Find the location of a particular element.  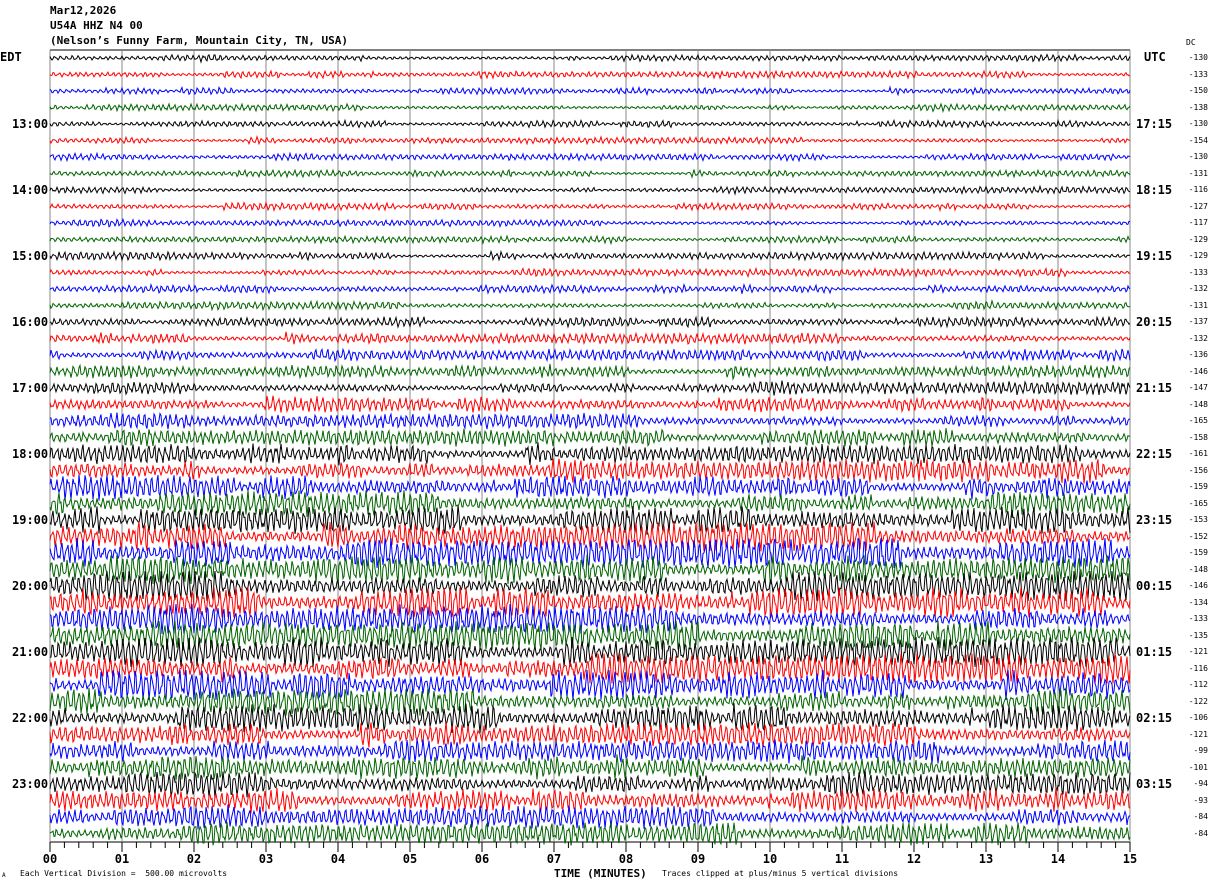

dc-offset-value: -138 is located at coordinates (1198, 107).